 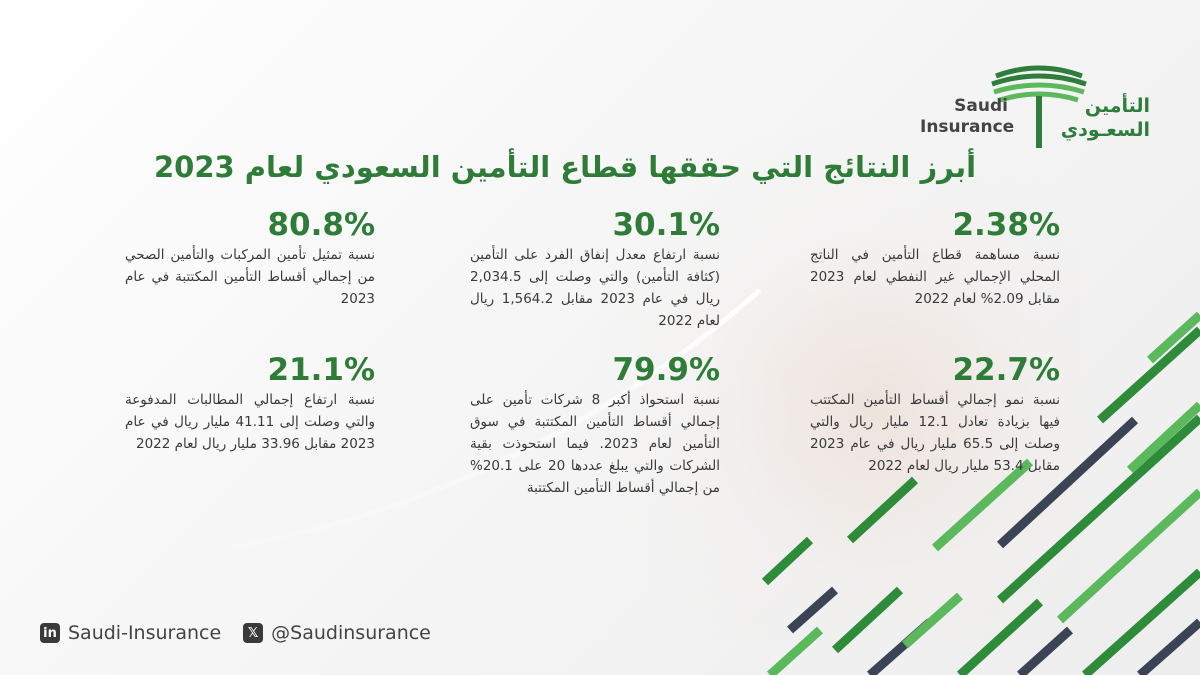 I want to click on stat-value: 2.38%, so click(x=1006, y=225).